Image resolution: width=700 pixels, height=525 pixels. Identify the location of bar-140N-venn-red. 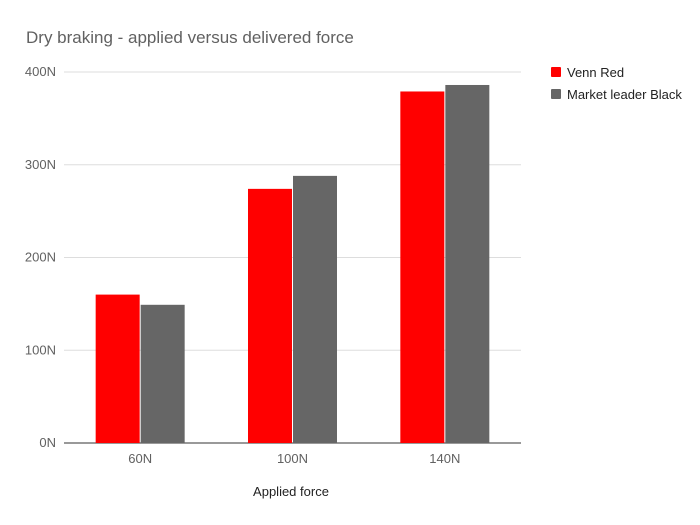
(422, 267).